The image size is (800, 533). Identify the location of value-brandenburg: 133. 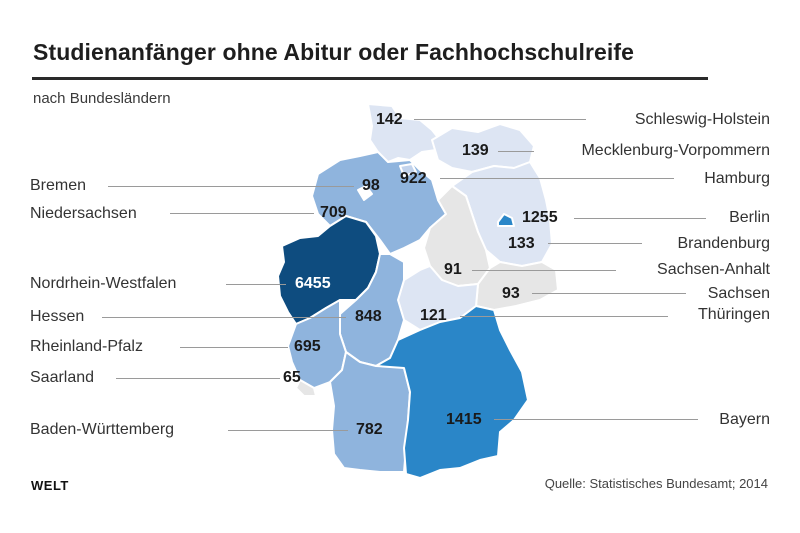
(521, 243).